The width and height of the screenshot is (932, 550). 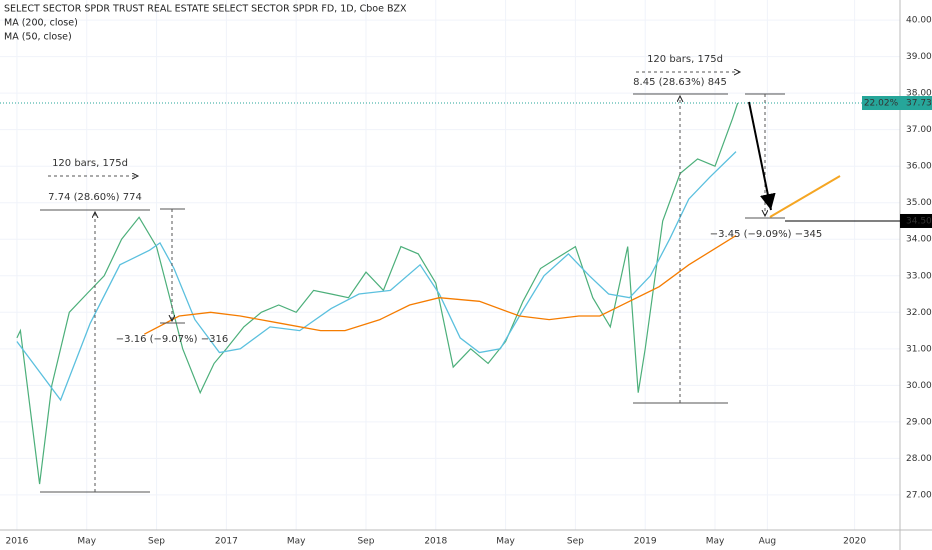 What do you see at coordinates (919, 94) in the screenshot?
I see `y-tick-label: 38.00` at bounding box center [919, 94].